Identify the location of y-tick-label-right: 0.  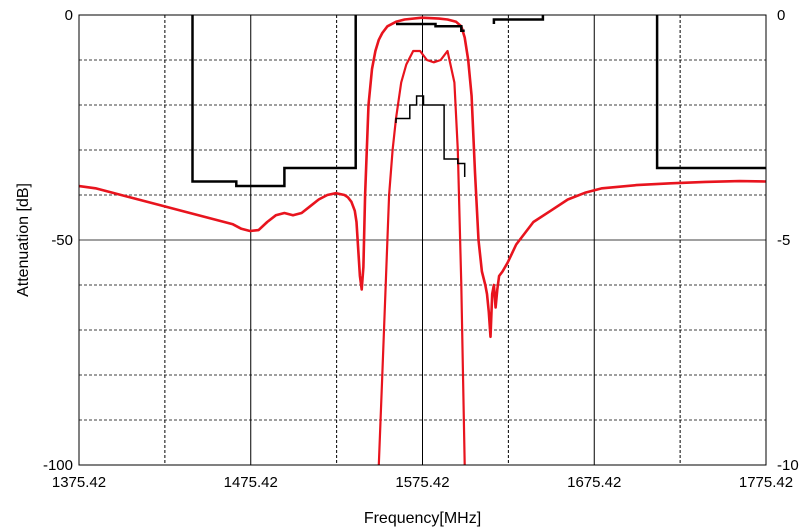
(781, 15).